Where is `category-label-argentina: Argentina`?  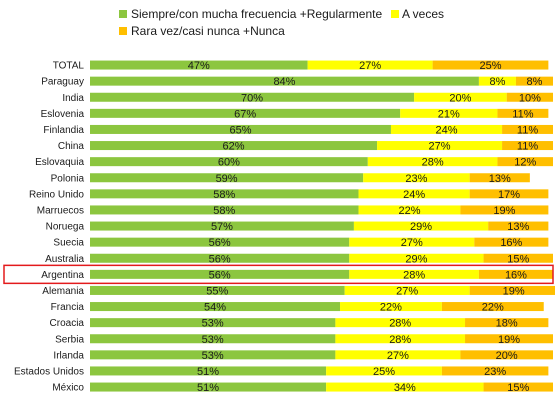 category-label-argentina: Argentina is located at coordinates (62, 275).